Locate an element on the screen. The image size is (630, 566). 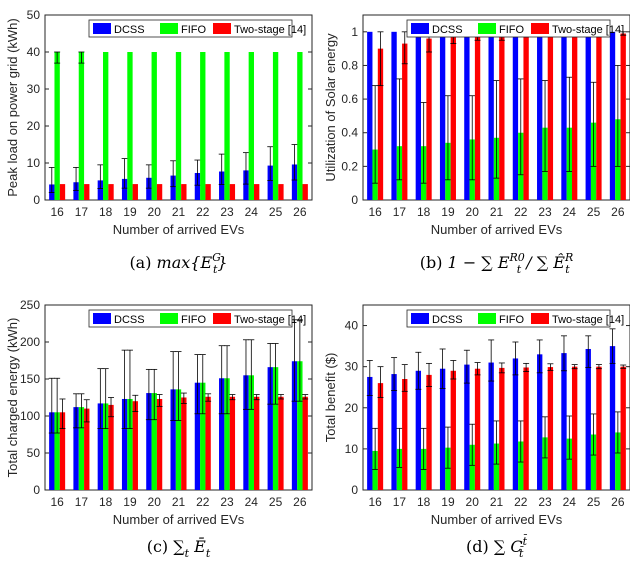
y-tick-label: 30 is located at coordinates (34, 89).